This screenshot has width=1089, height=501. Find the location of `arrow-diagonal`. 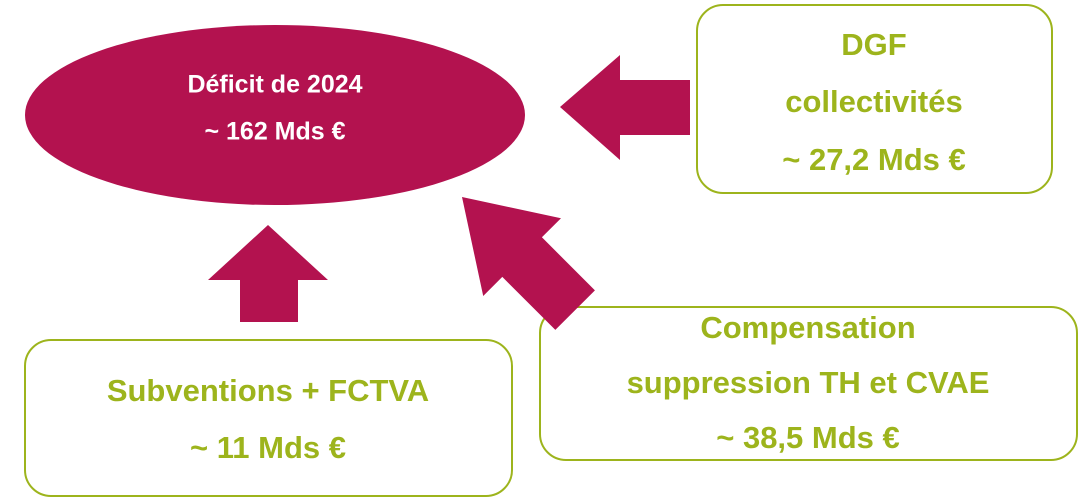

arrow-diagonal is located at coordinates (528, 263).